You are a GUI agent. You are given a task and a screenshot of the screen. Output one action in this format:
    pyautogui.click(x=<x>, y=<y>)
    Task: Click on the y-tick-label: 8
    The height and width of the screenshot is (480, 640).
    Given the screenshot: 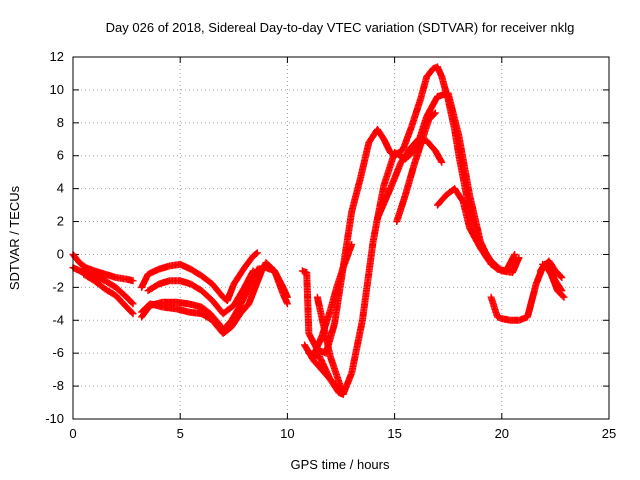 What is the action you would take?
    pyautogui.click(x=60, y=122)
    